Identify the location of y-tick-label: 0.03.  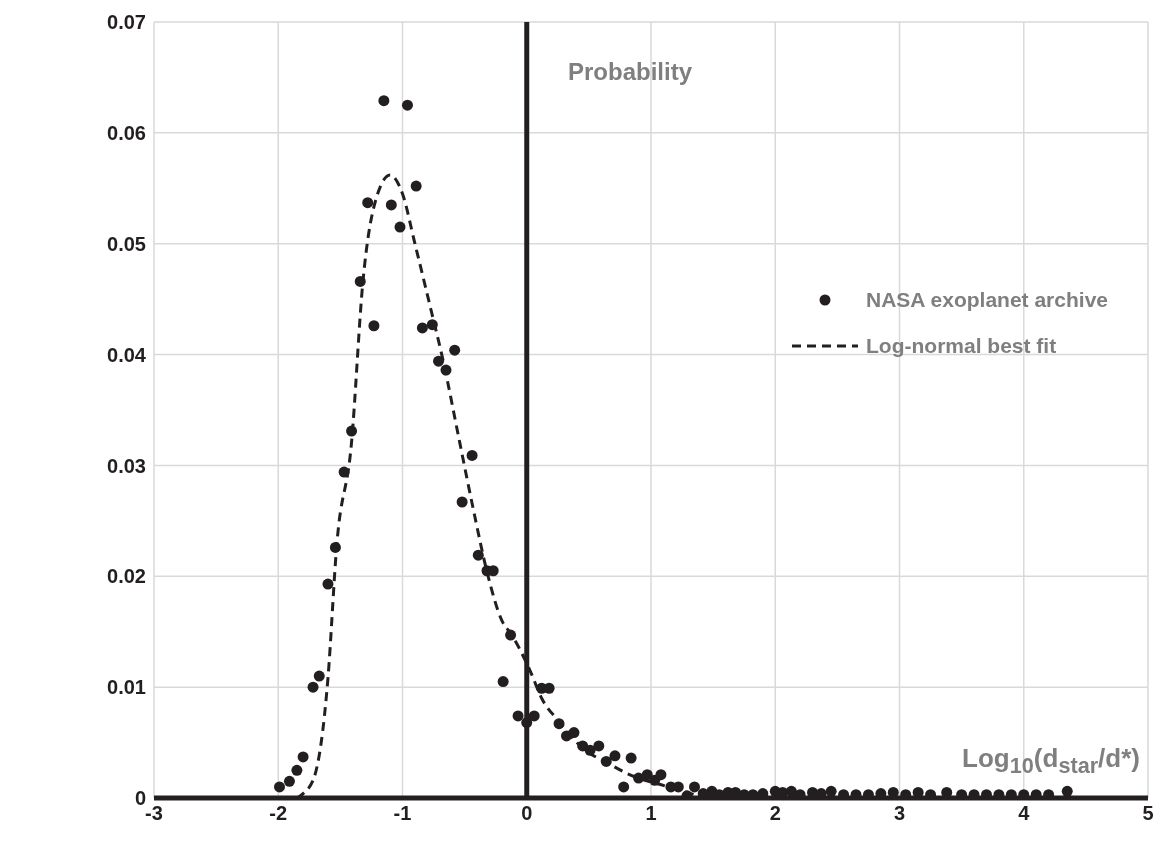
(126, 465).